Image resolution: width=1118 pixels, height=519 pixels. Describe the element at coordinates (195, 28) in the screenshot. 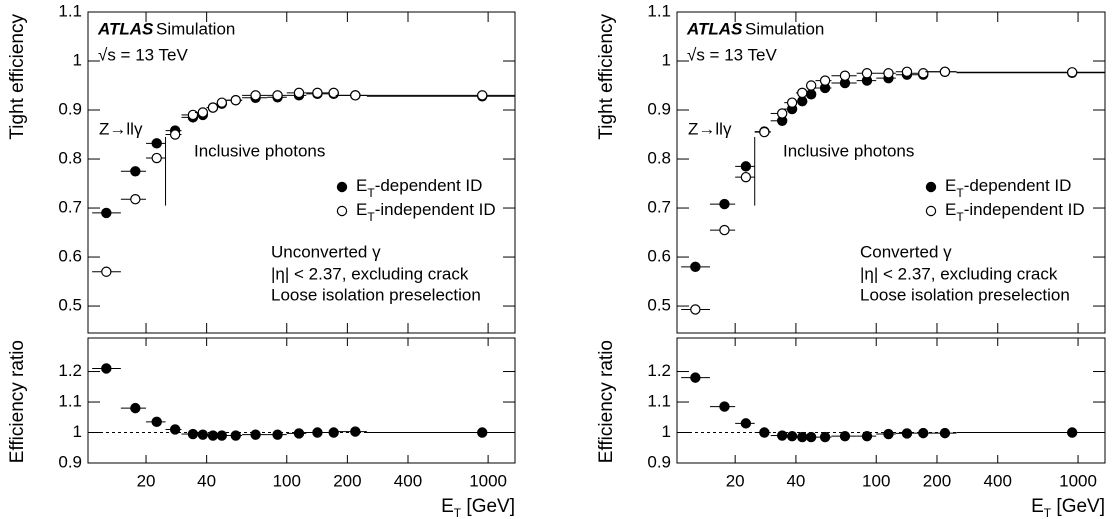

I see `annotation: Simulation` at that location.